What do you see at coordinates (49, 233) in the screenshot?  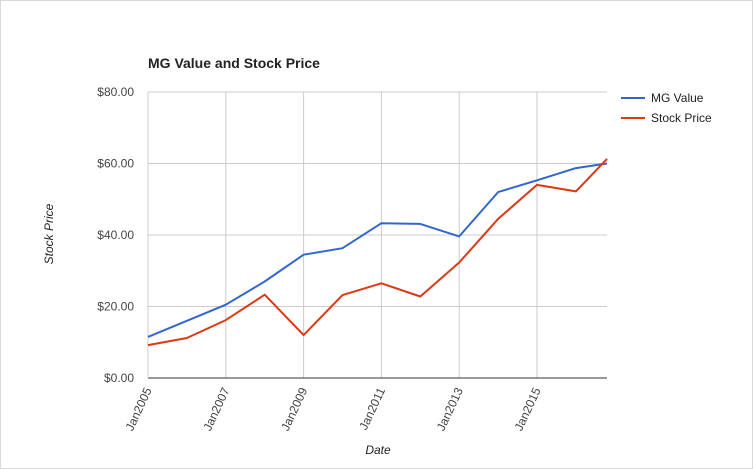 I see `y-axis-label: Stock Price` at bounding box center [49, 233].